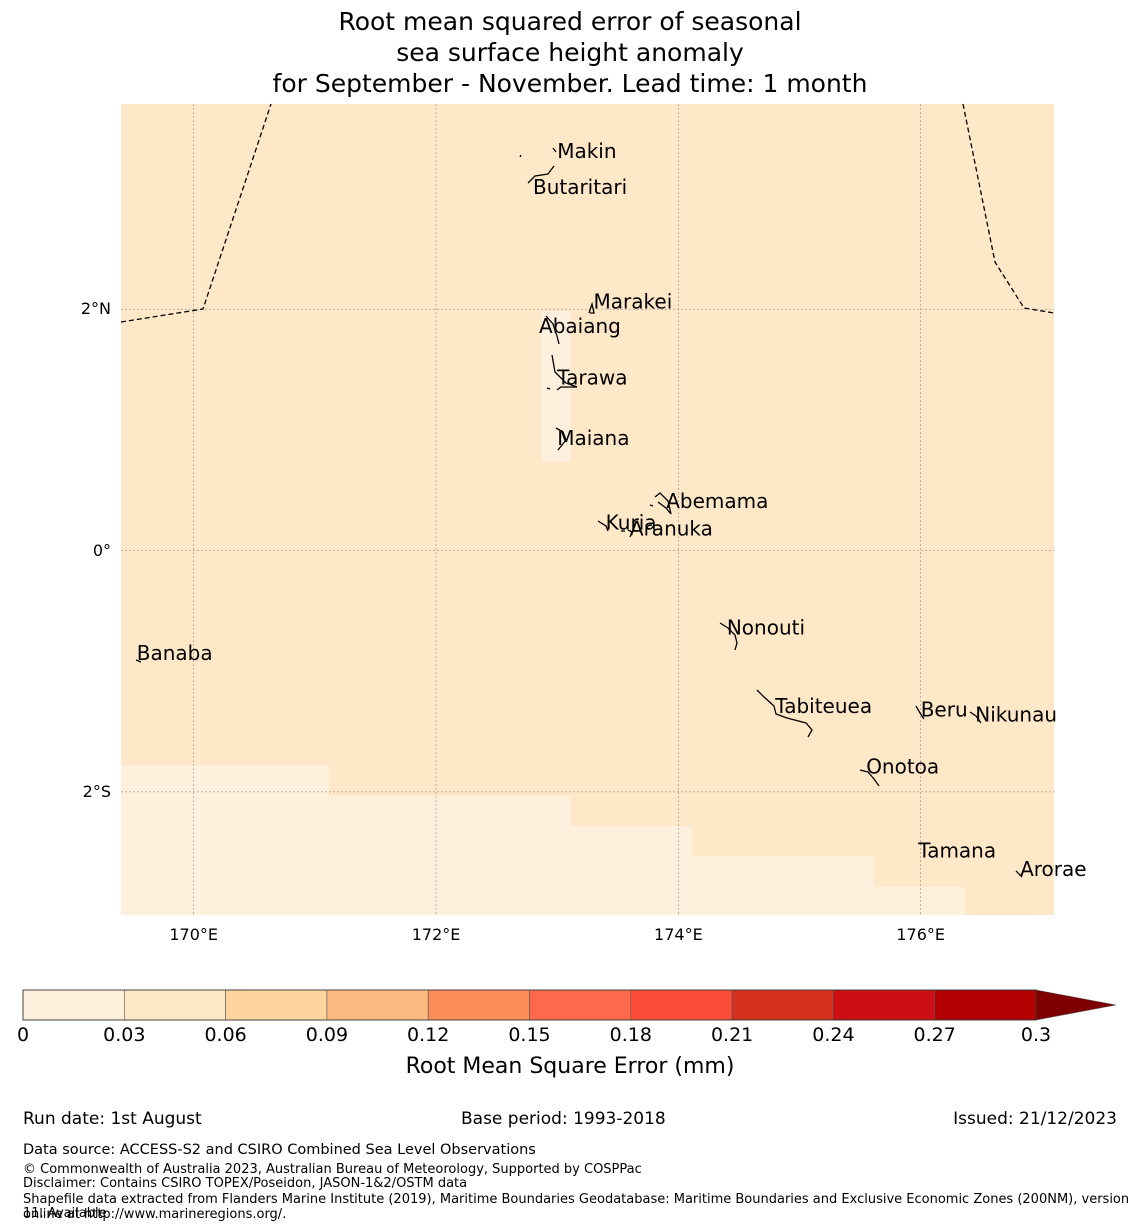 This screenshot has width=1140, height=1230. What do you see at coordinates (225, 1035) in the screenshot?
I see `colorbar-tick-label: 0.06` at bounding box center [225, 1035].